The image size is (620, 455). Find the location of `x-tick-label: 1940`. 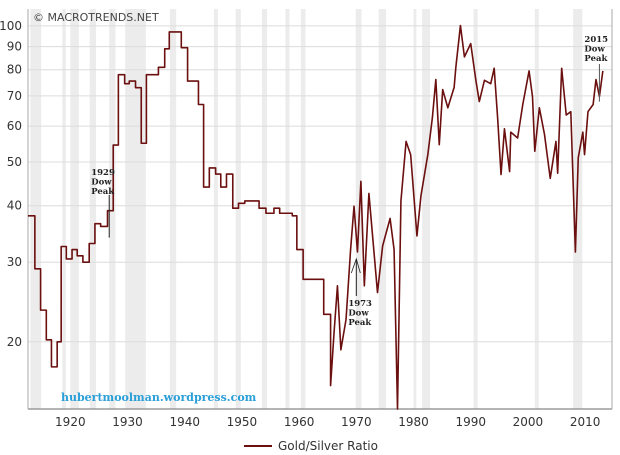

x-tick-label: 1940 is located at coordinates (184, 422).